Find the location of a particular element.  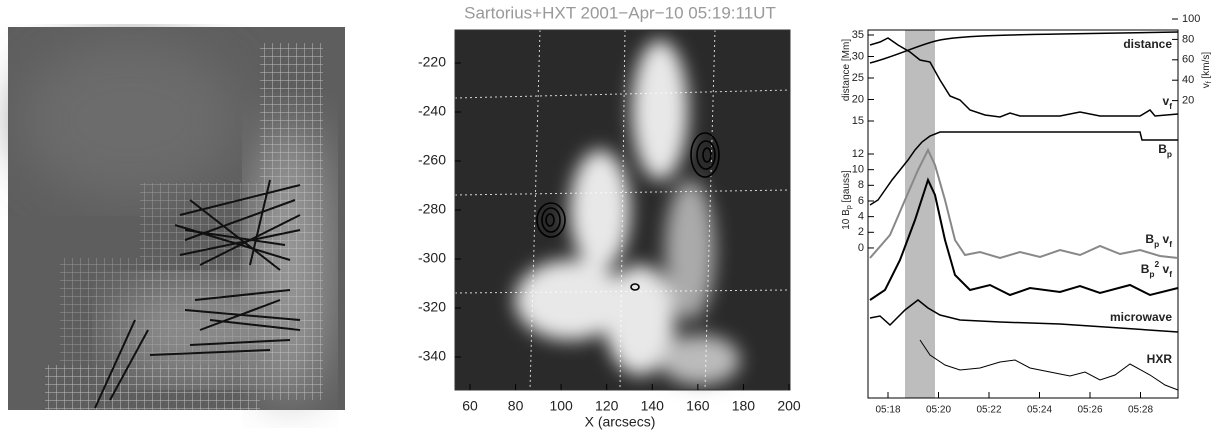

x-tick-label: 160 is located at coordinates (698, 406).